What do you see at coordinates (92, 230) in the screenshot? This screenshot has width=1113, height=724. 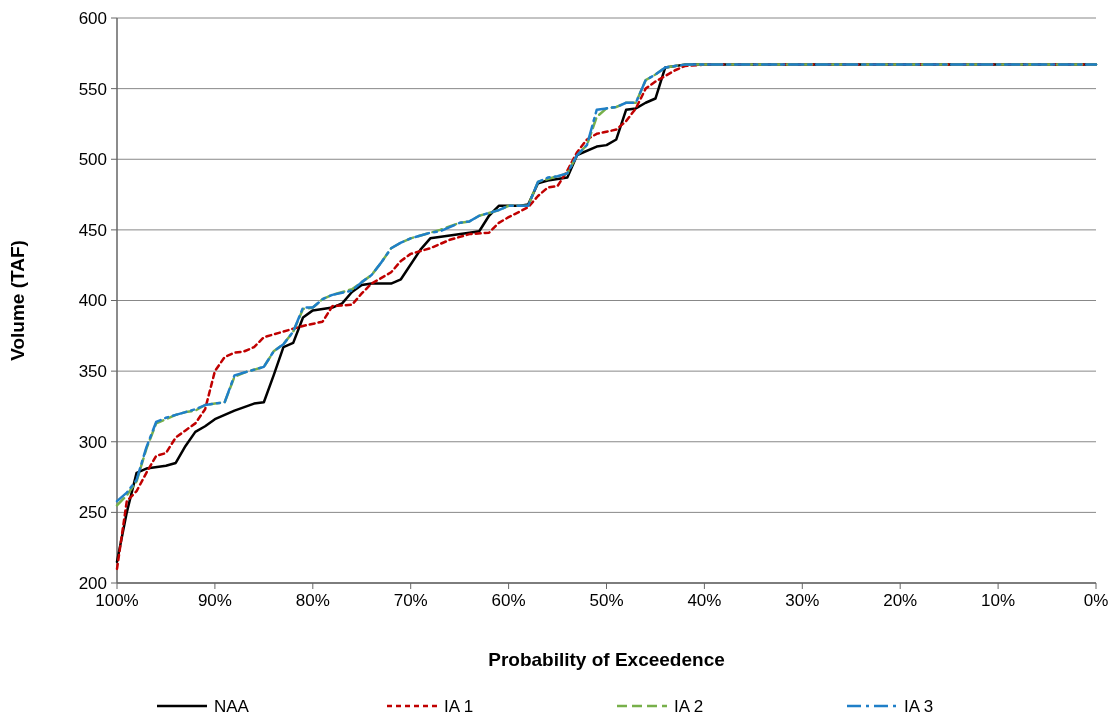 I see `y-tick-label: 450` at bounding box center [92, 230].